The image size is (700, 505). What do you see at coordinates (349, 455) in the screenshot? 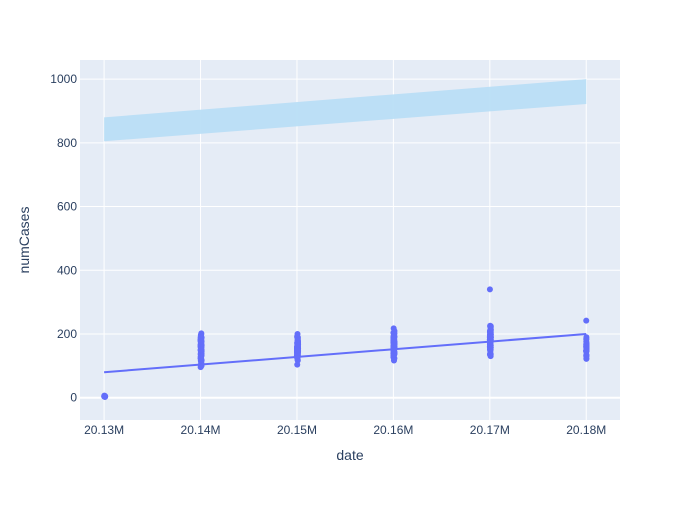
I see `x-axis-label: date` at bounding box center [349, 455].